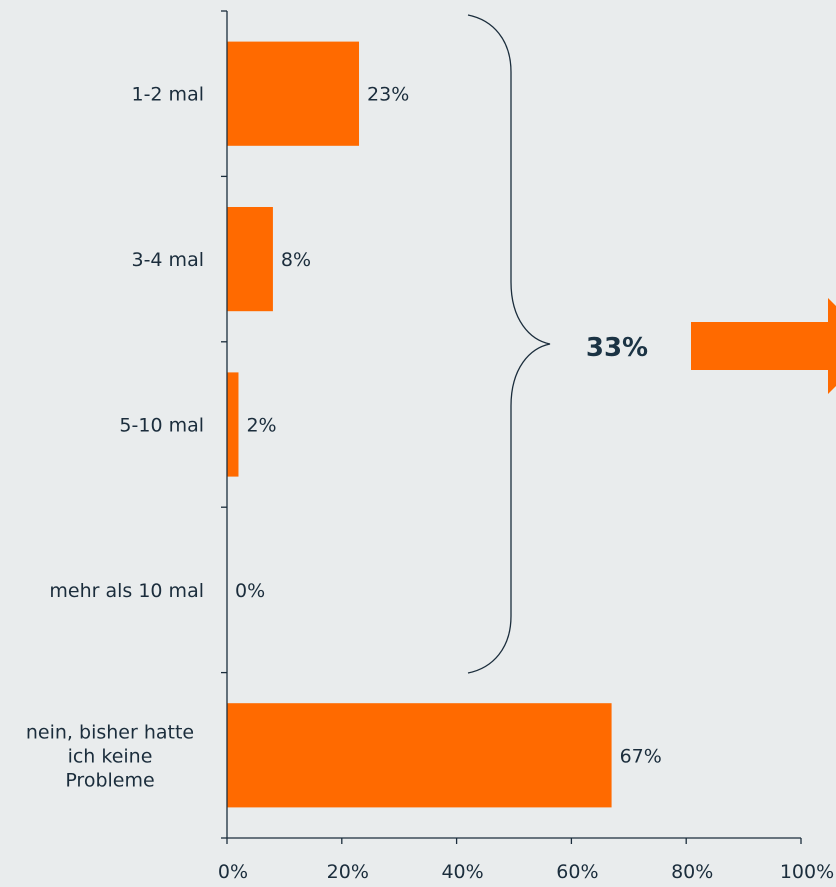 This screenshot has width=836, height=887. What do you see at coordinates (109, 780) in the screenshot?
I see `category-label-line: Probleme` at bounding box center [109, 780].